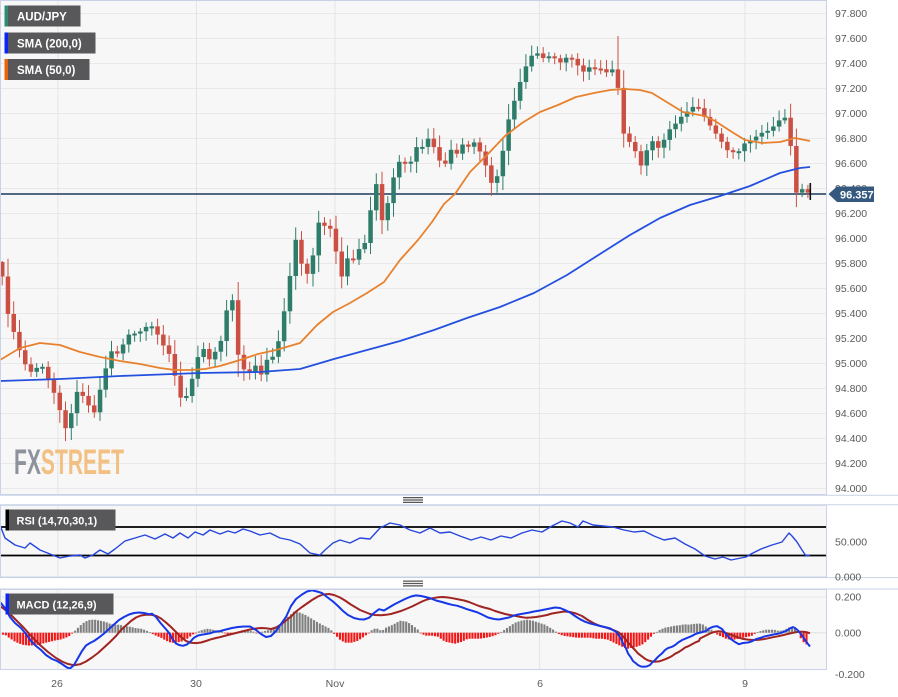  What do you see at coordinates (851, 414) in the screenshot?
I see `svg-text: 94.600` at bounding box center [851, 414].